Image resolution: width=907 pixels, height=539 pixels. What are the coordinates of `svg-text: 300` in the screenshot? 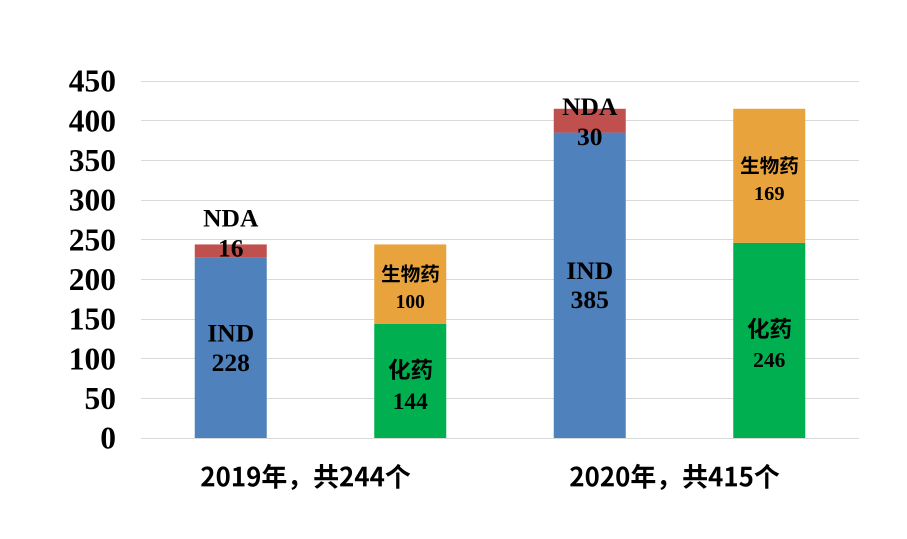 It's located at (92, 200).